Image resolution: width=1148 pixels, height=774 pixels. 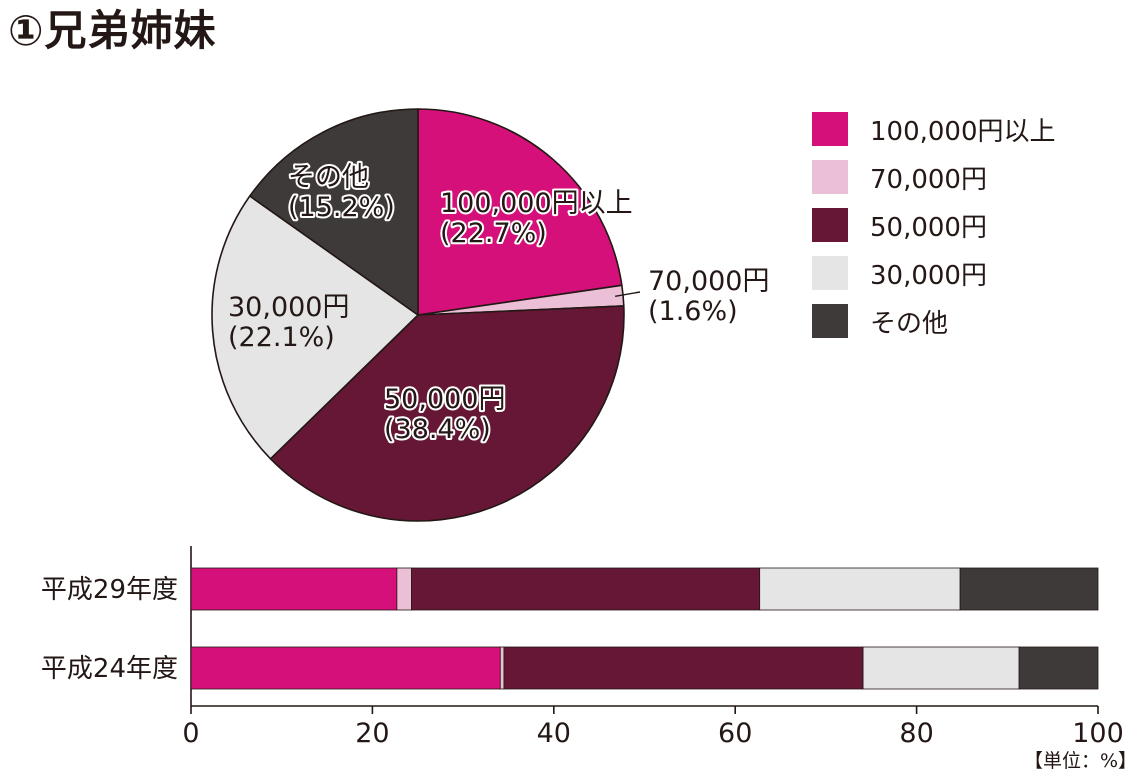 What do you see at coordinates (109, 590) in the screenshot?
I see `category-label: 平成29年度` at bounding box center [109, 590].